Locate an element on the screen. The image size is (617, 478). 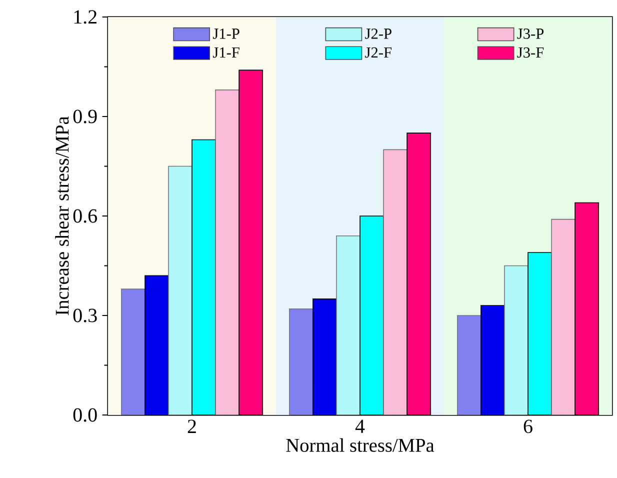
y-axis-title: Increase shear stress/MPa is located at coordinates (62, 216).